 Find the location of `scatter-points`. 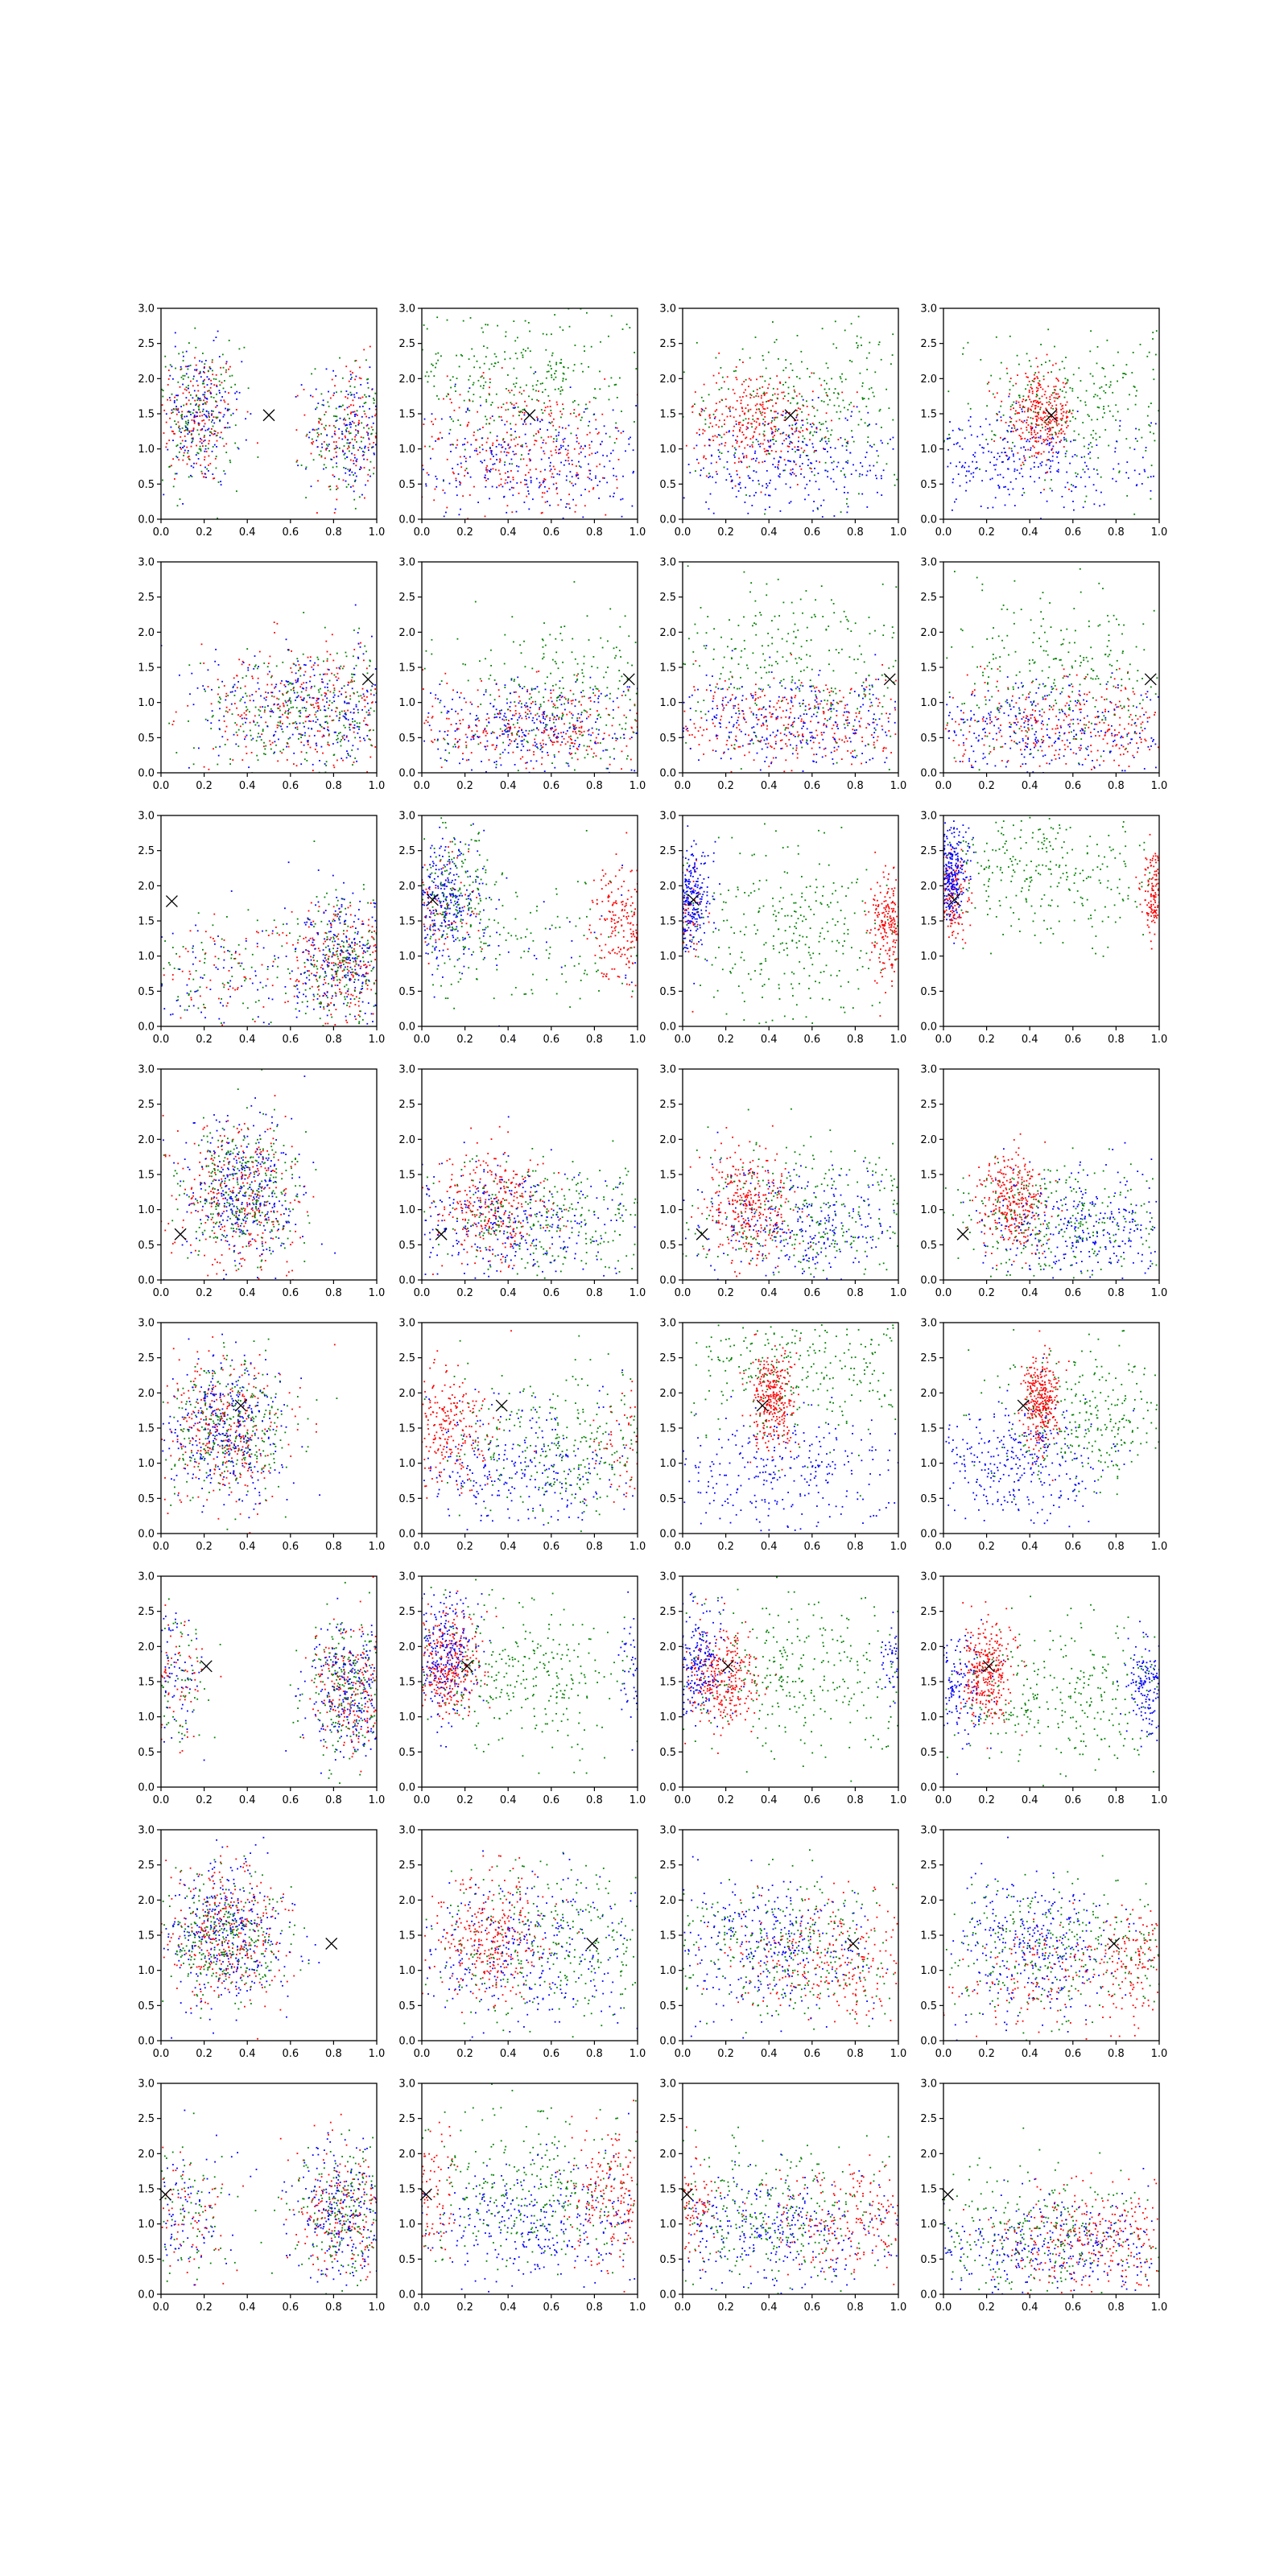

scatter-points is located at coordinates (530, 413).